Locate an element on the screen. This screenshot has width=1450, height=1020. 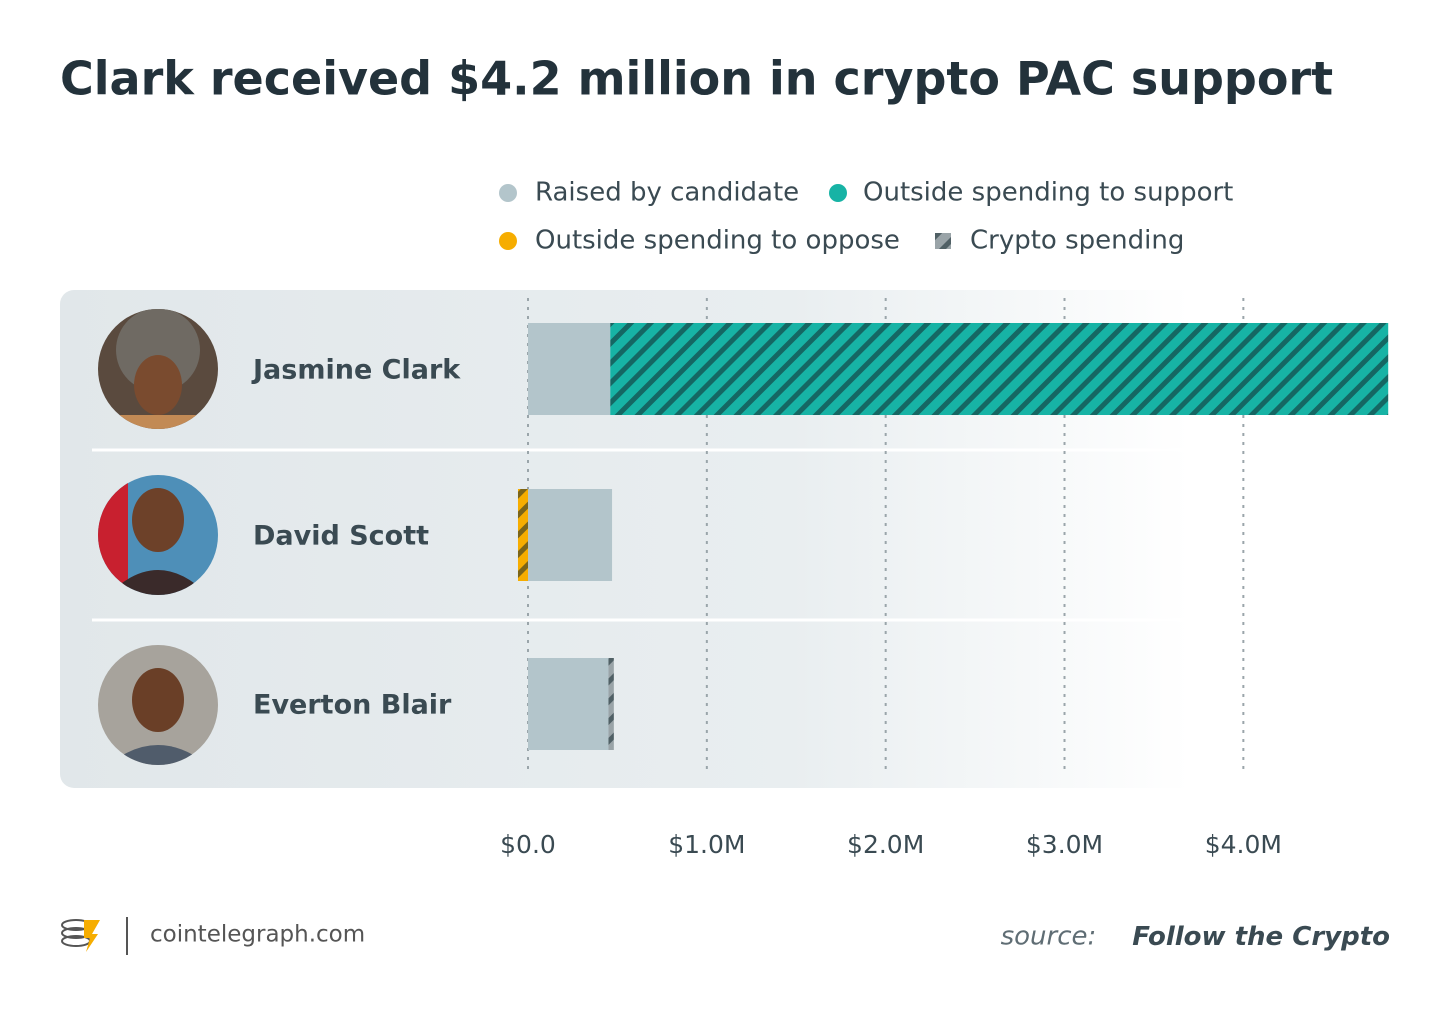
source: Follow the Crypto is located at coordinates (1261, 937).